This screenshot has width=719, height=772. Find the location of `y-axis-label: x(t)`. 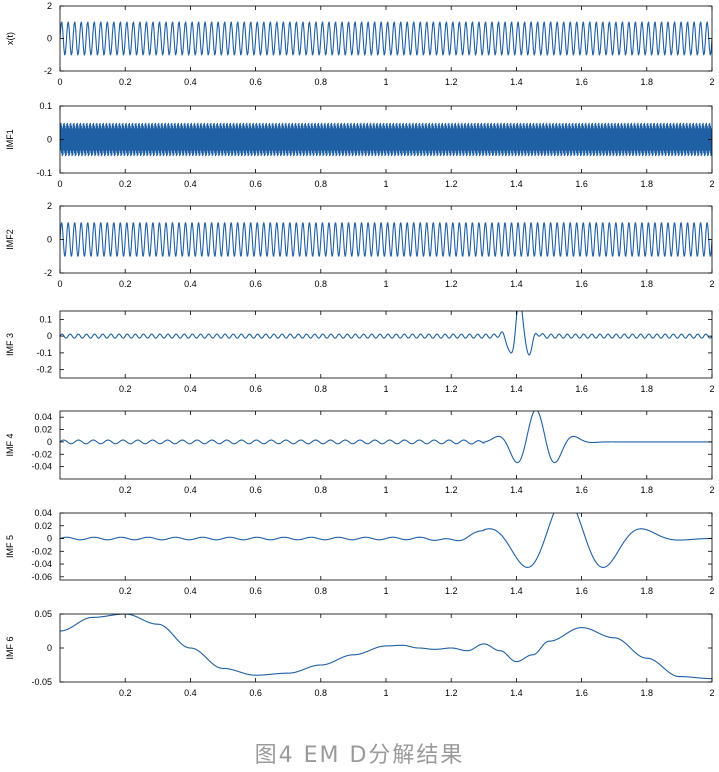

y-axis-label: x(t) is located at coordinates (10, 38).